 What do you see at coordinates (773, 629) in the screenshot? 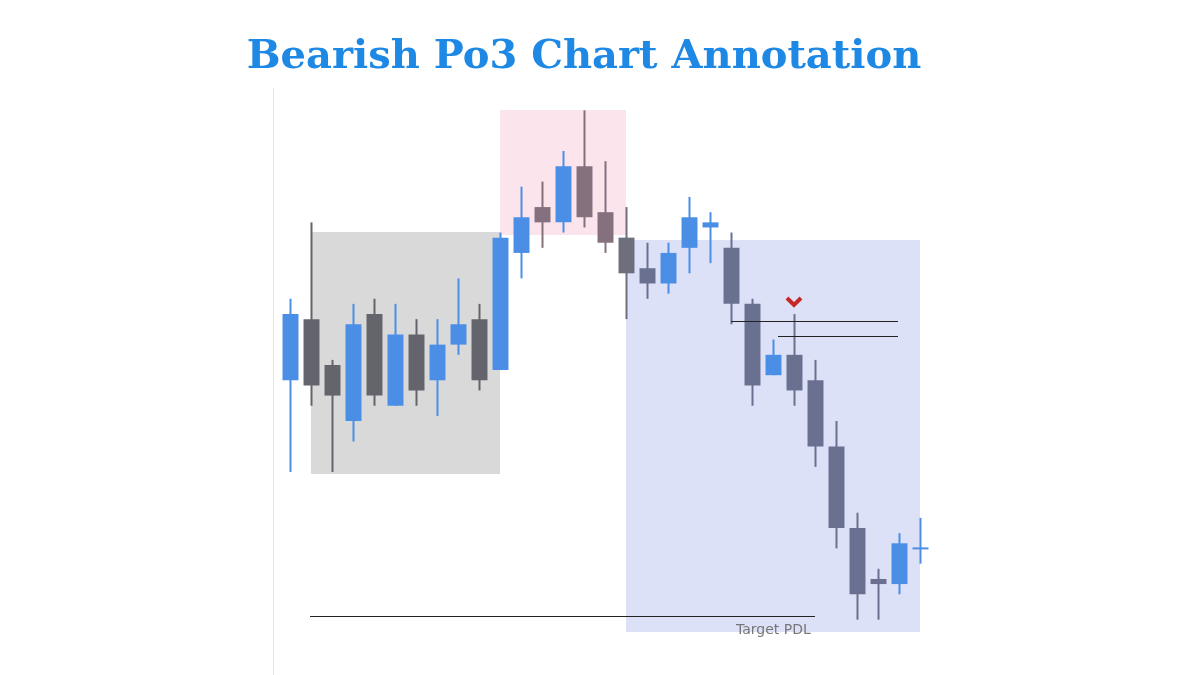
I see `text: Target PDL` at bounding box center [773, 629].